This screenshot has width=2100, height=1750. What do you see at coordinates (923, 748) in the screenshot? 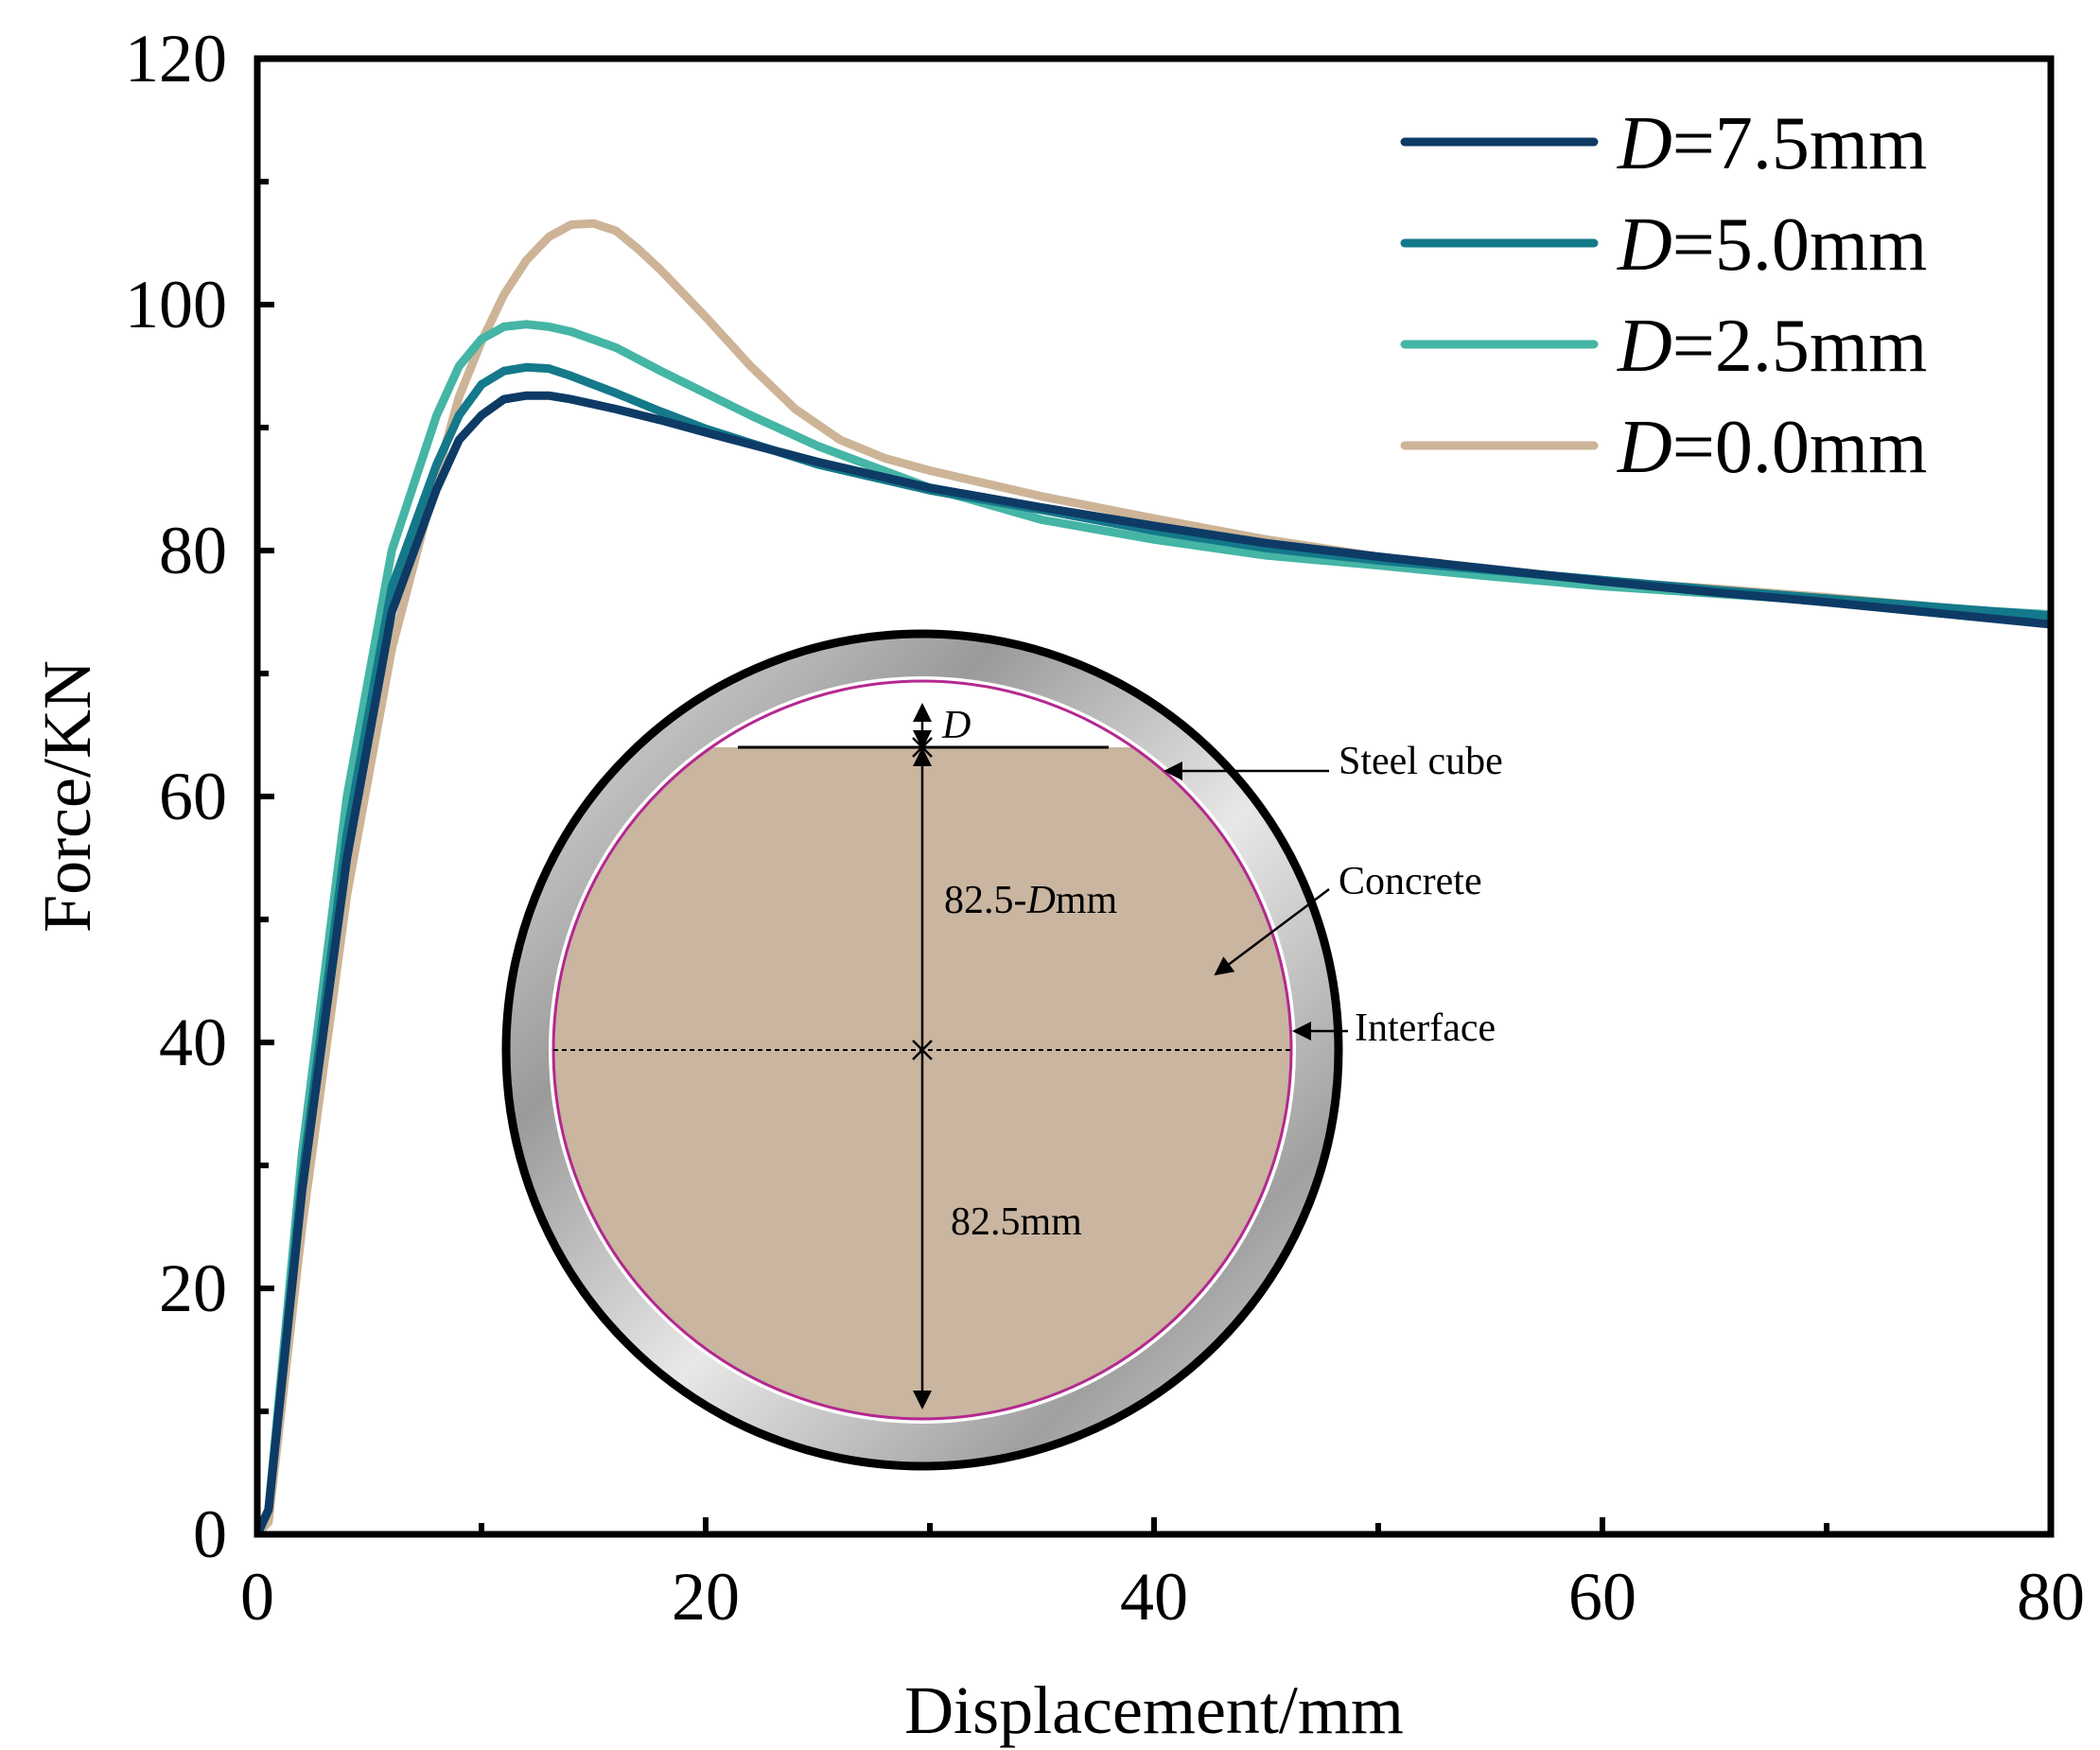
I see `top-mark` at bounding box center [923, 748].